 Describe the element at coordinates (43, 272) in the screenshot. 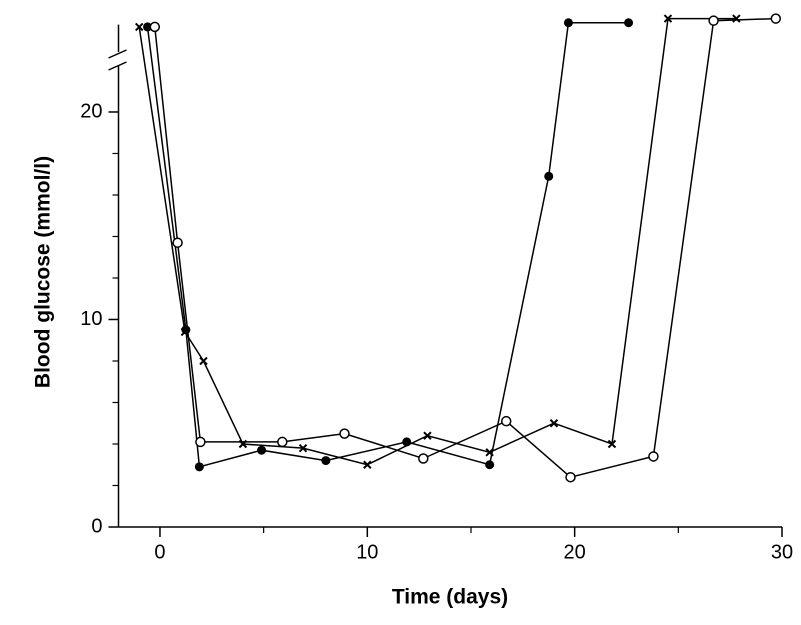

I see `y-axis-title: Blood glucose (mmol/l)` at that location.